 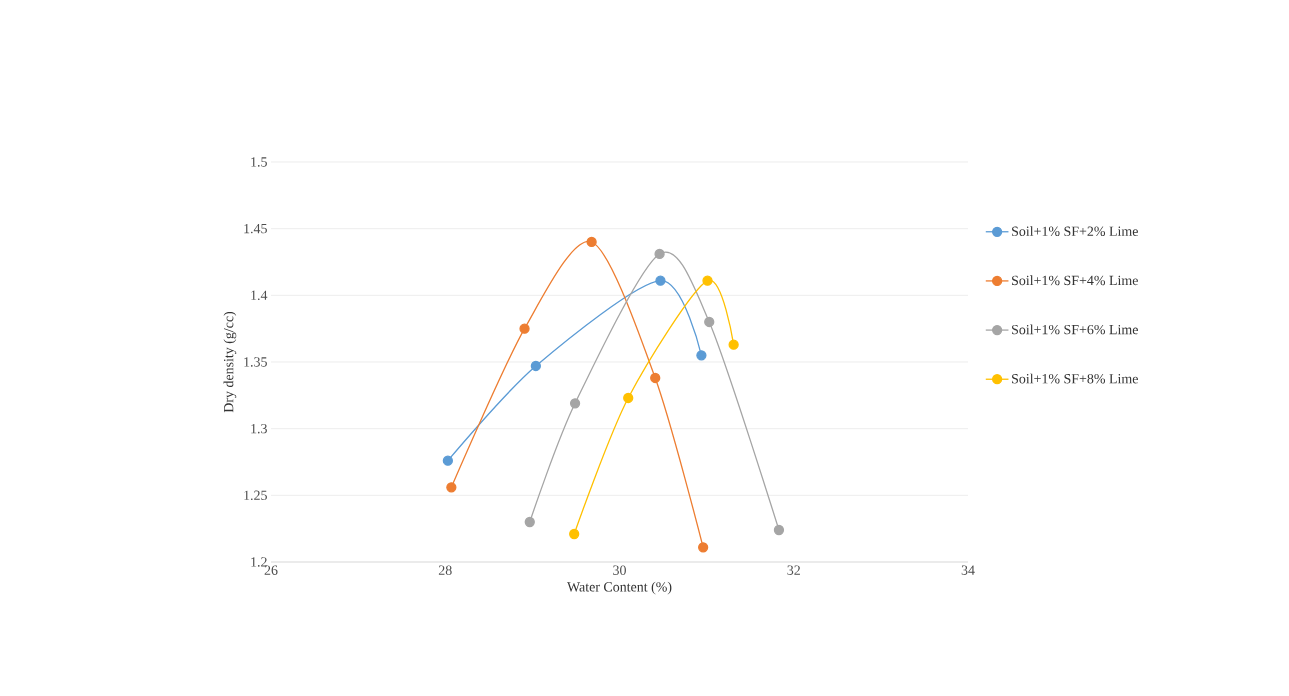 What do you see at coordinates (255, 362) in the screenshot?
I see `y-tick-label: 1.35` at bounding box center [255, 362].